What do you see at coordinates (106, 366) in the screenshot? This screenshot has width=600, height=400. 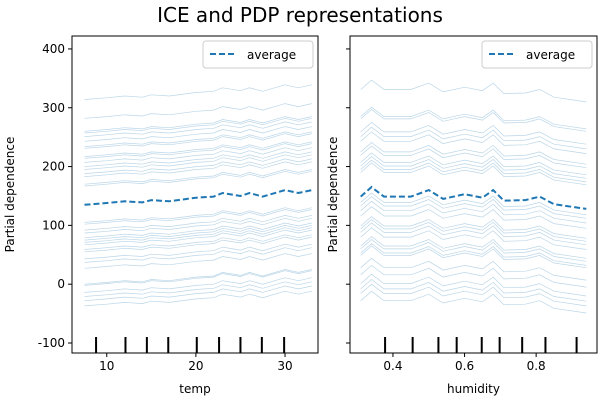 I see `x-tick-label: 10` at bounding box center [106, 366].